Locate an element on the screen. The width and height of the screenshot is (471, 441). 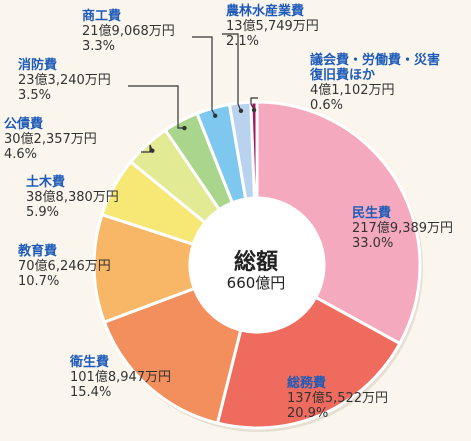
slice-label-kosai: 公債費 30億2,357万円 4.6% is located at coordinates (50, 139).